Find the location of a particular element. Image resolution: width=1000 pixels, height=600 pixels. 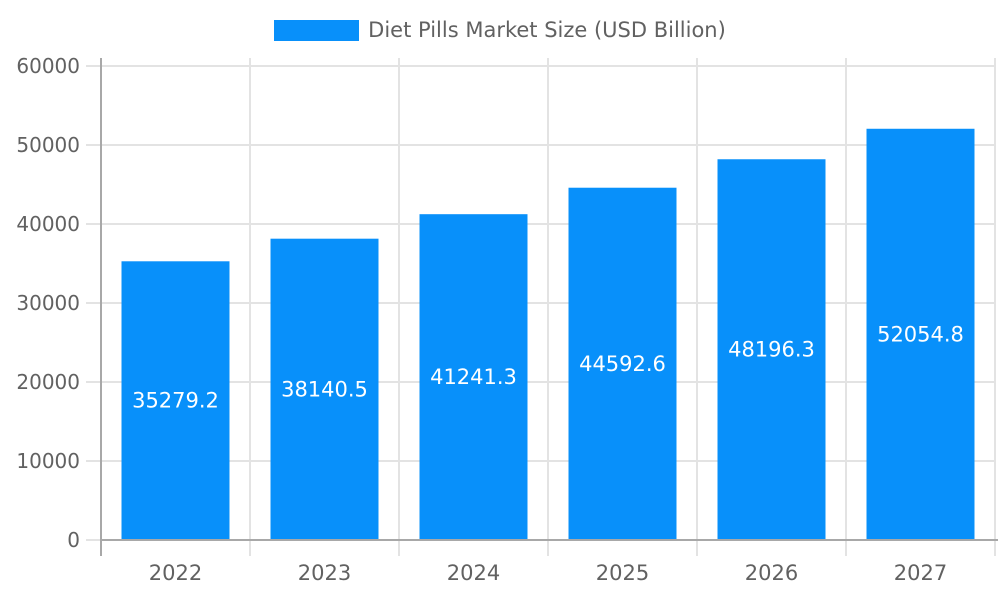

y-tick-label: 60000 is located at coordinates (48, 66).